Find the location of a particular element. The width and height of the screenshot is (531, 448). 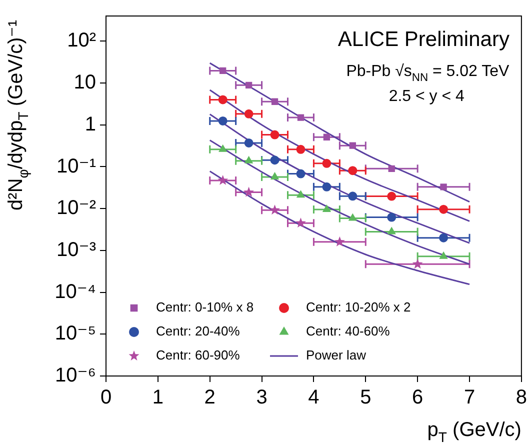

x-tick-label: 7 is located at coordinates (470, 397).